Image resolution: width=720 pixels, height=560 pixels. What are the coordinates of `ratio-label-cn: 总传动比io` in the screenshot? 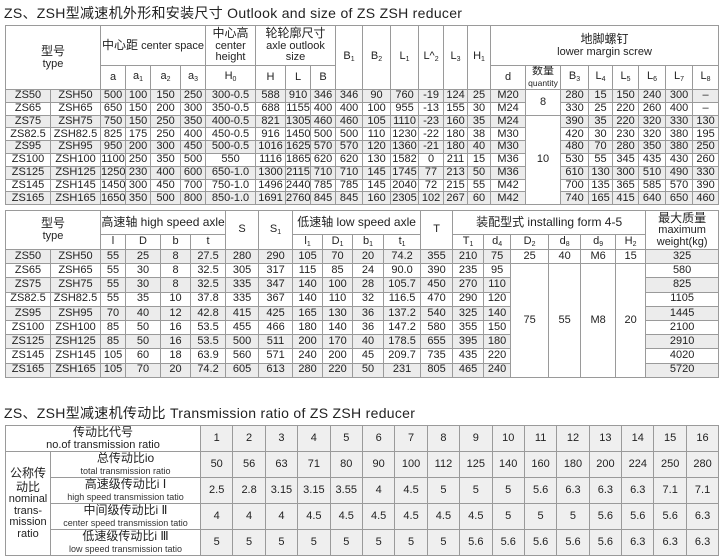 It's located at (125, 458).